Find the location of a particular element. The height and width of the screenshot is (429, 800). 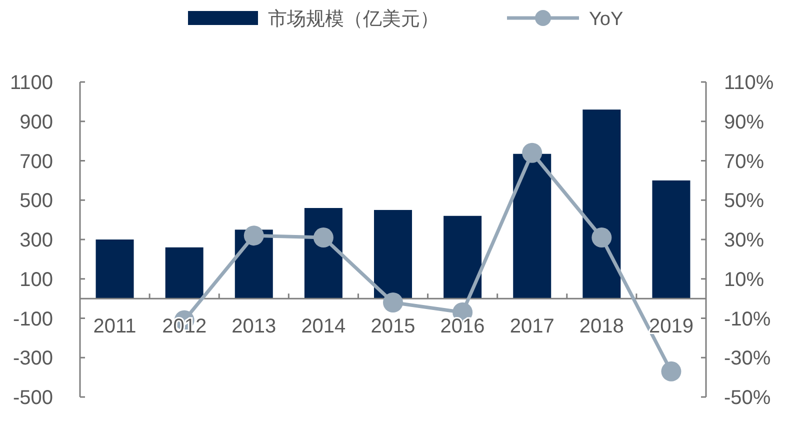

x-tick-label: 2013 is located at coordinates (254, 327).